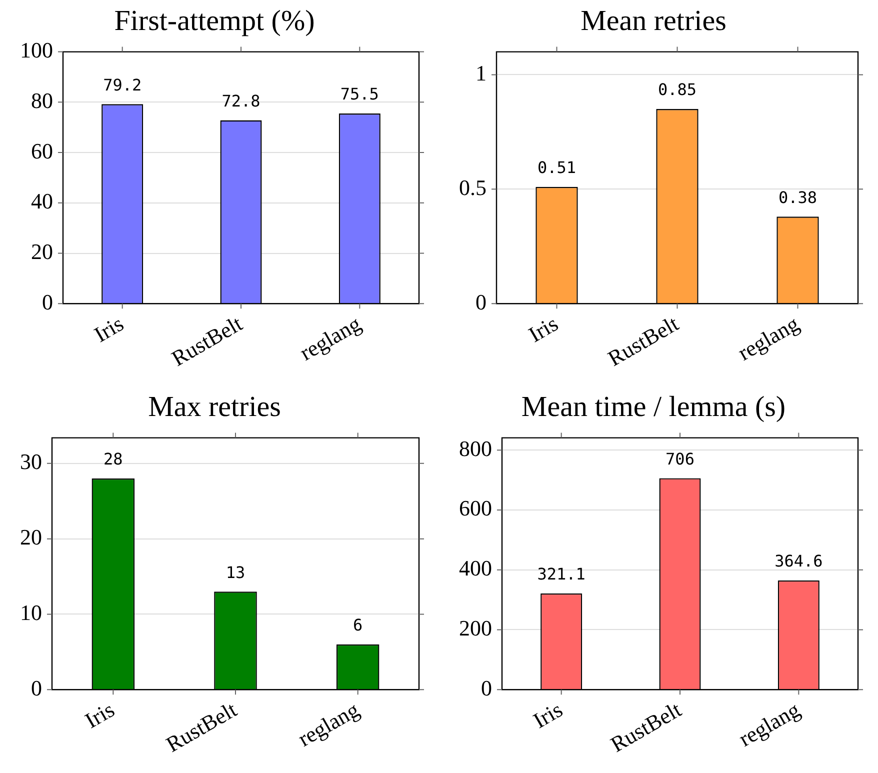  What do you see at coordinates (122, 84) in the screenshot?
I see `data-label: 79.2` at bounding box center [122, 84].